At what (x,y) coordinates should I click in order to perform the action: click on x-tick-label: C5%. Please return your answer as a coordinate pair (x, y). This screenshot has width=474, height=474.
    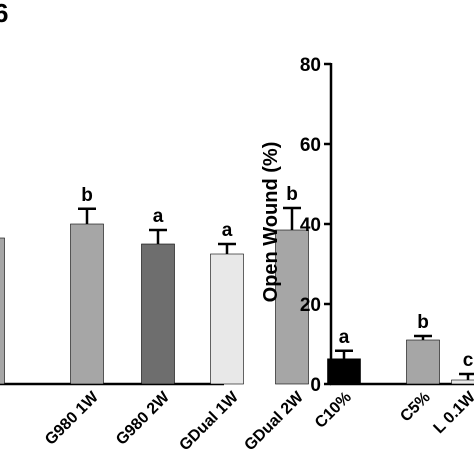
    Looking at the image, I should click on (415, 407).